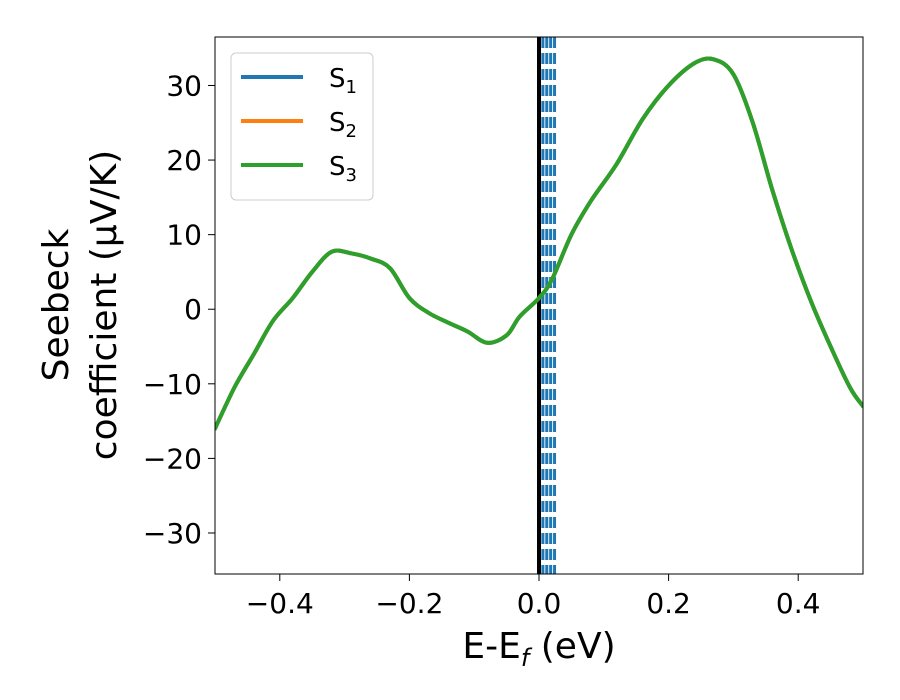 This screenshot has width=900, height=700. Describe the element at coordinates (280, 603) in the screenshot. I see `x-tick-label: −0.4` at that location.